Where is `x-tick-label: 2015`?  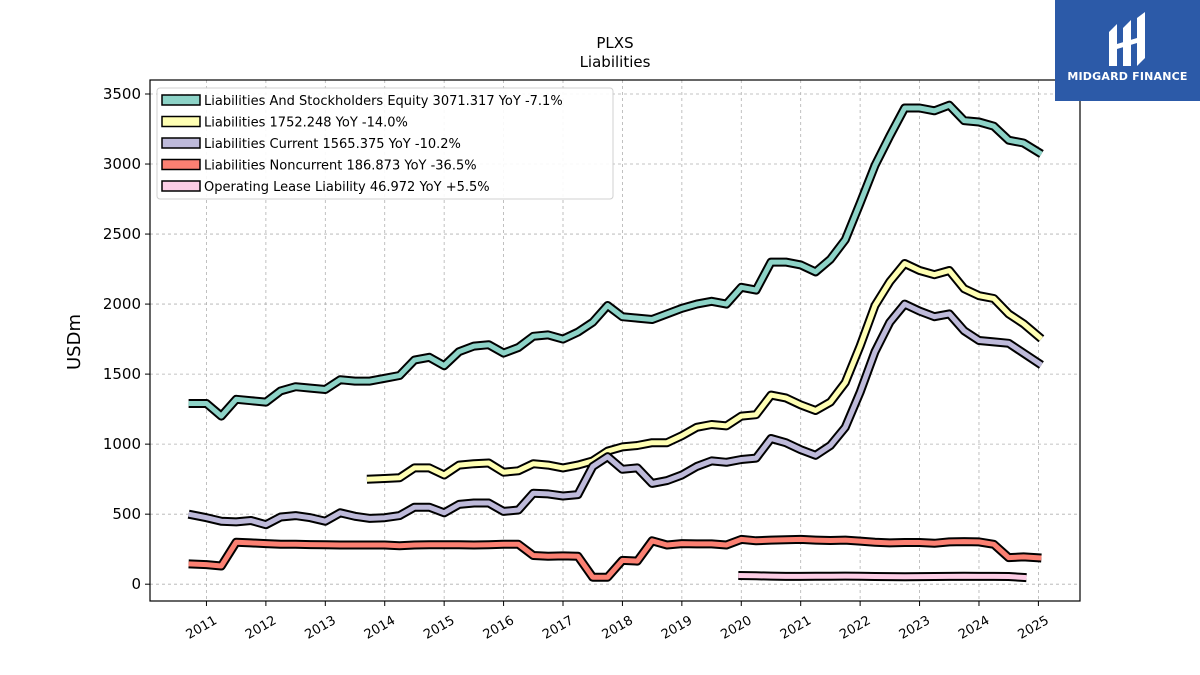 x-tick-label: 2015 is located at coordinates (439, 628).